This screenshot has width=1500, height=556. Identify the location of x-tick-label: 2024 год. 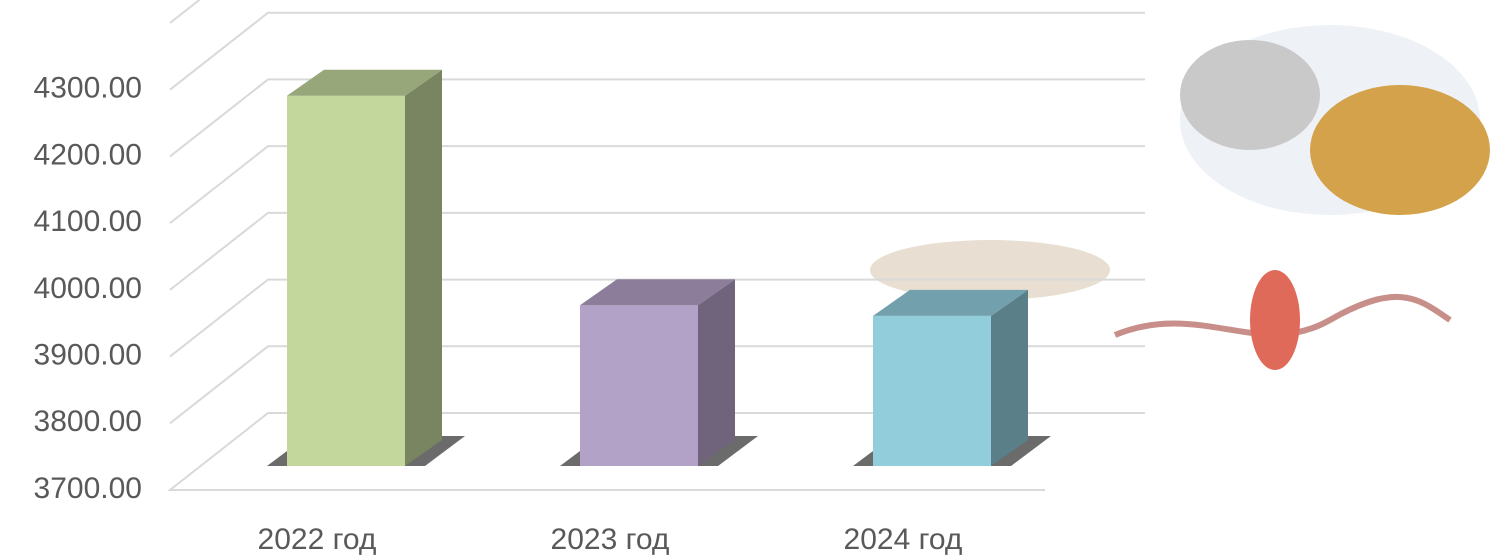
(903, 539).